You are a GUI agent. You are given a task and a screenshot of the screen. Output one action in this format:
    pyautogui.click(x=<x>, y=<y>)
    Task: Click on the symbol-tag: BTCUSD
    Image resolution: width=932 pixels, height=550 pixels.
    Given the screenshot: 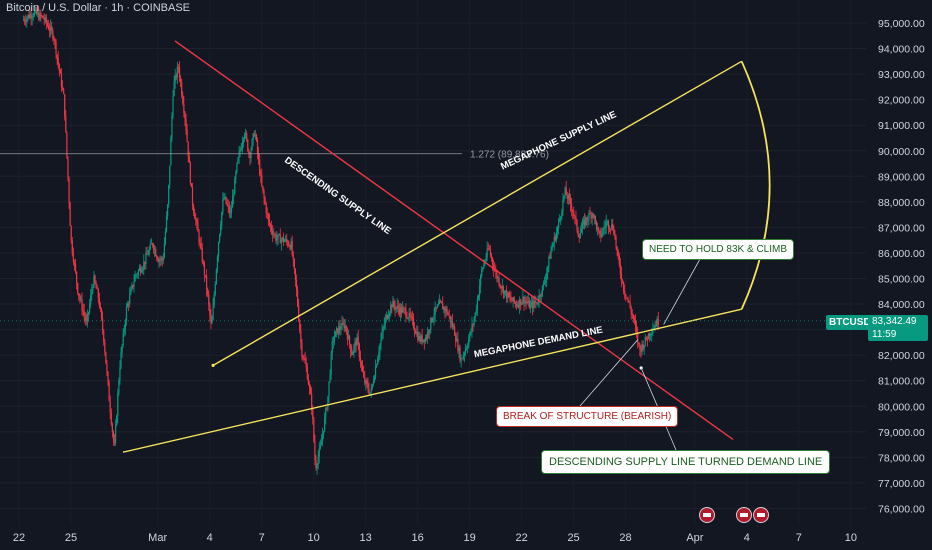 What is the action you would take?
    pyautogui.click(x=850, y=322)
    